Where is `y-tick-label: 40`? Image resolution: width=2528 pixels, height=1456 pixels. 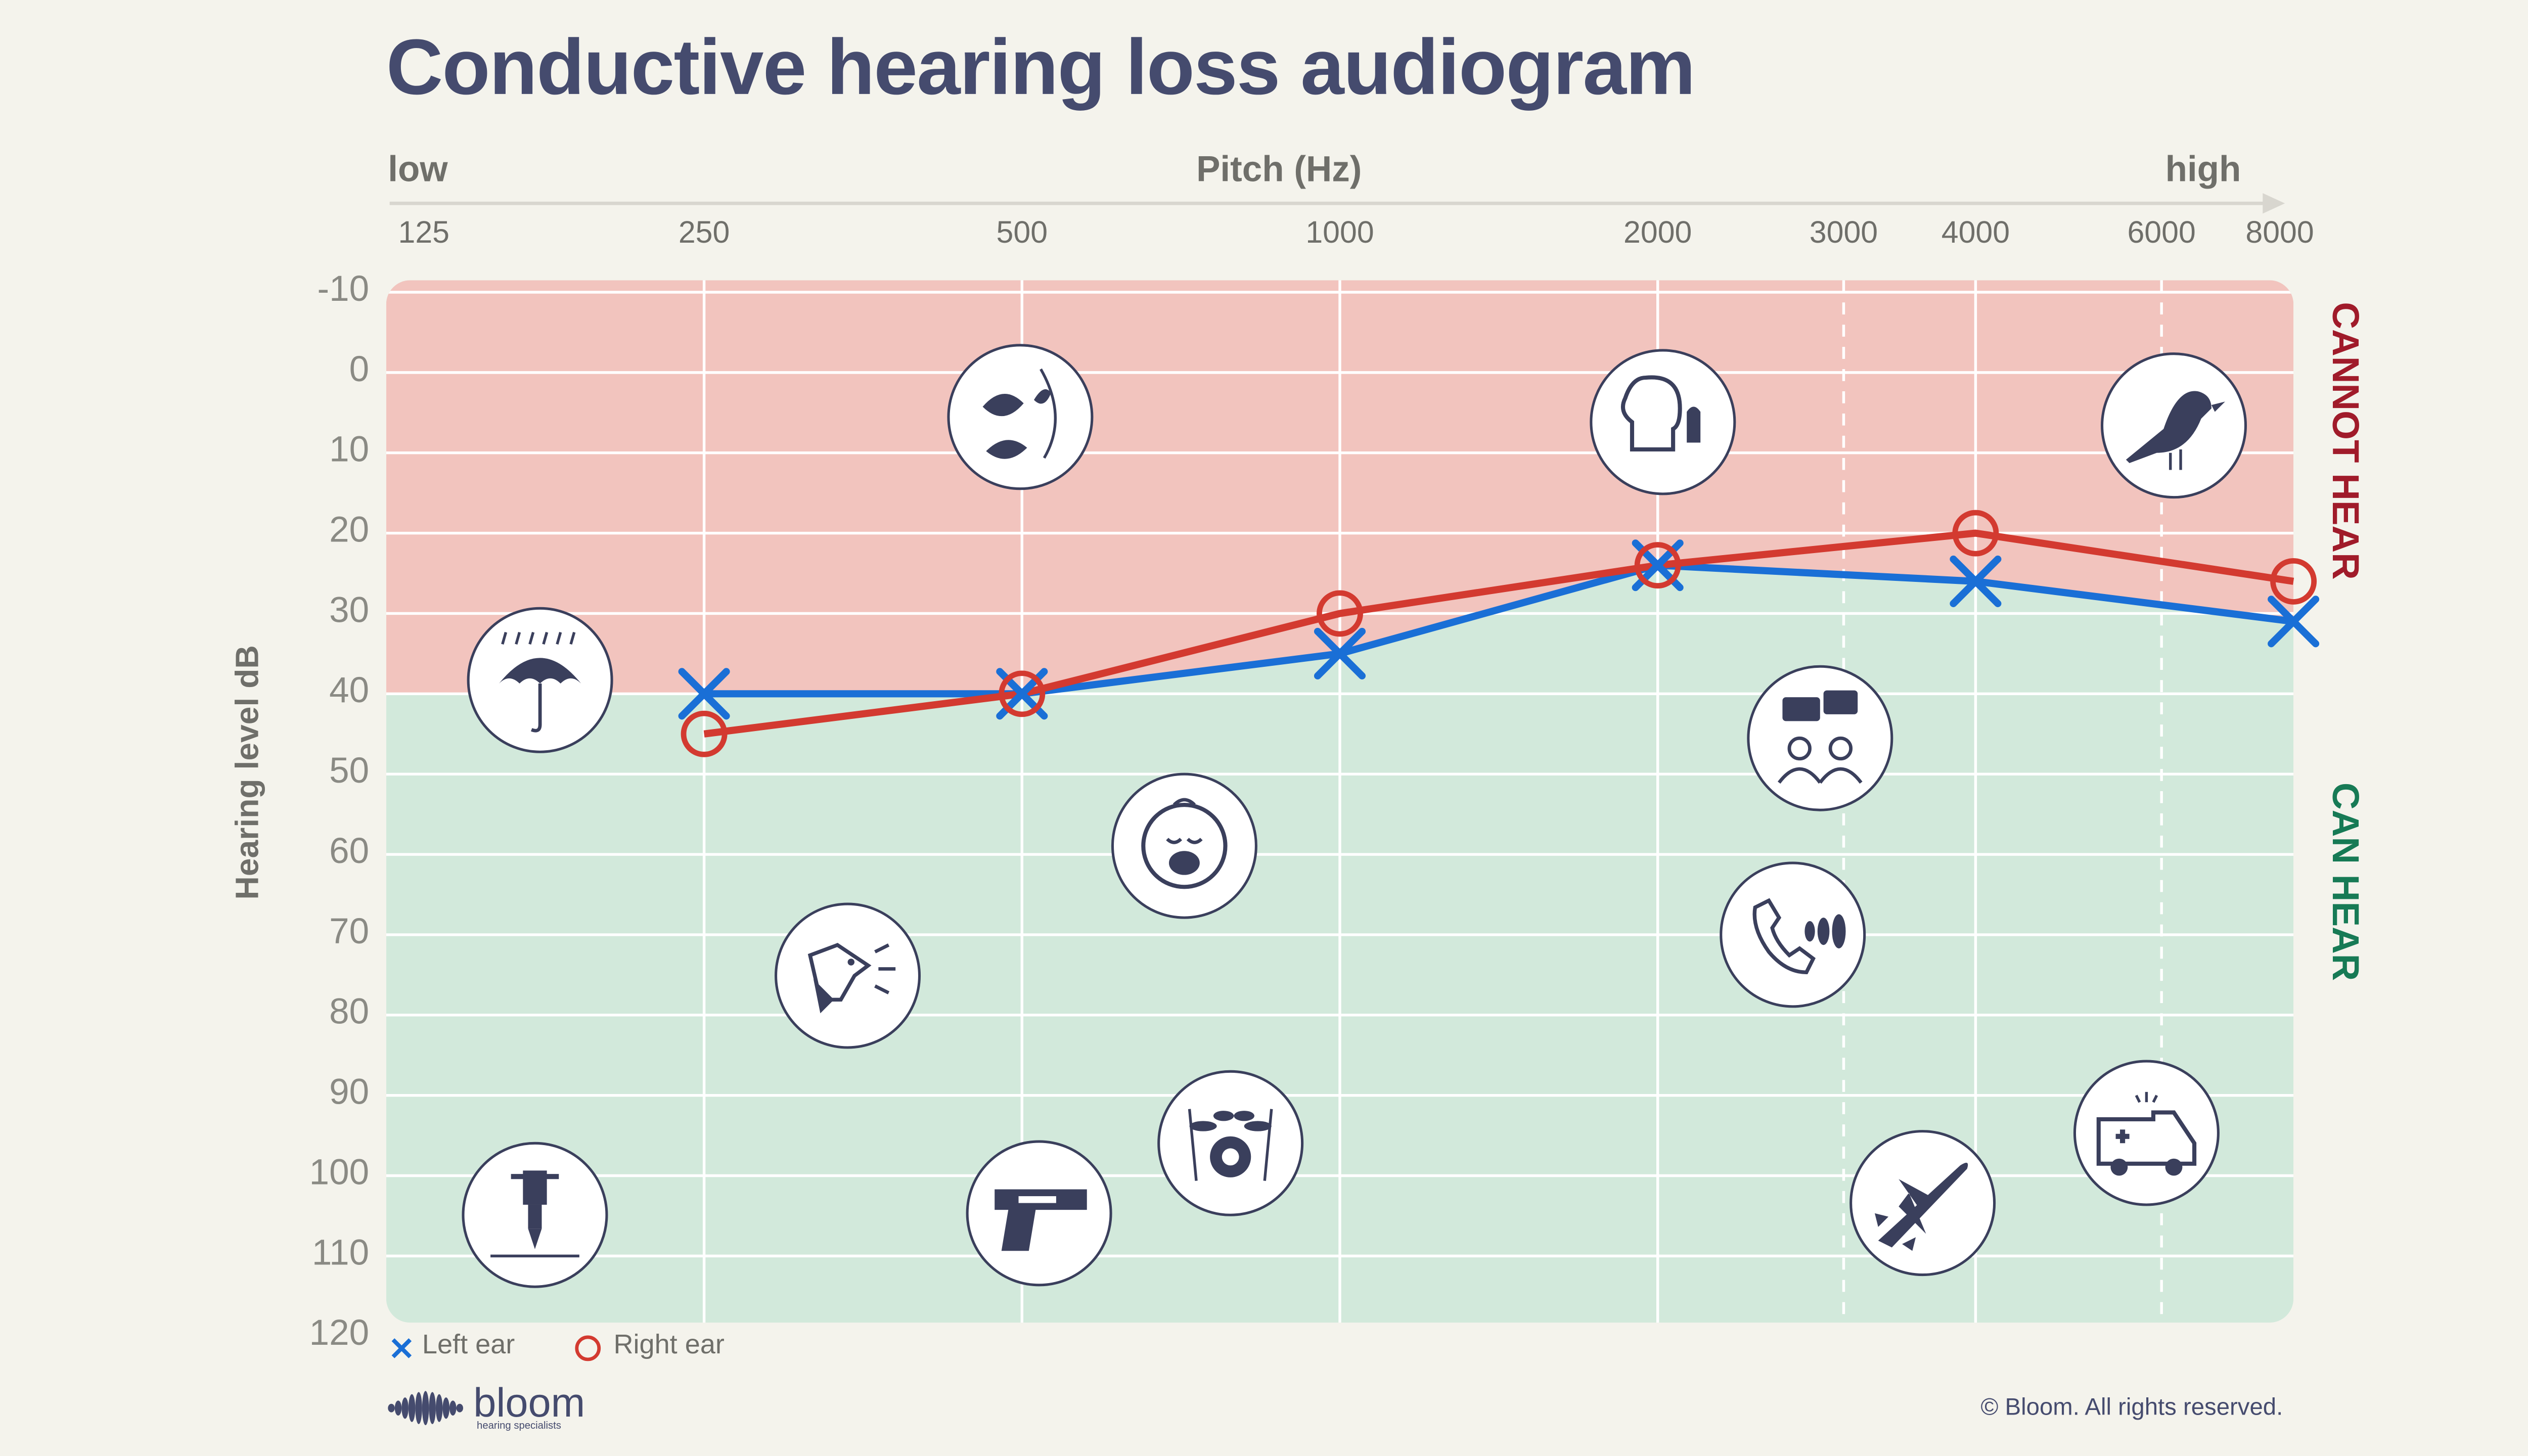 y-tick-label: 40 is located at coordinates (349, 691).